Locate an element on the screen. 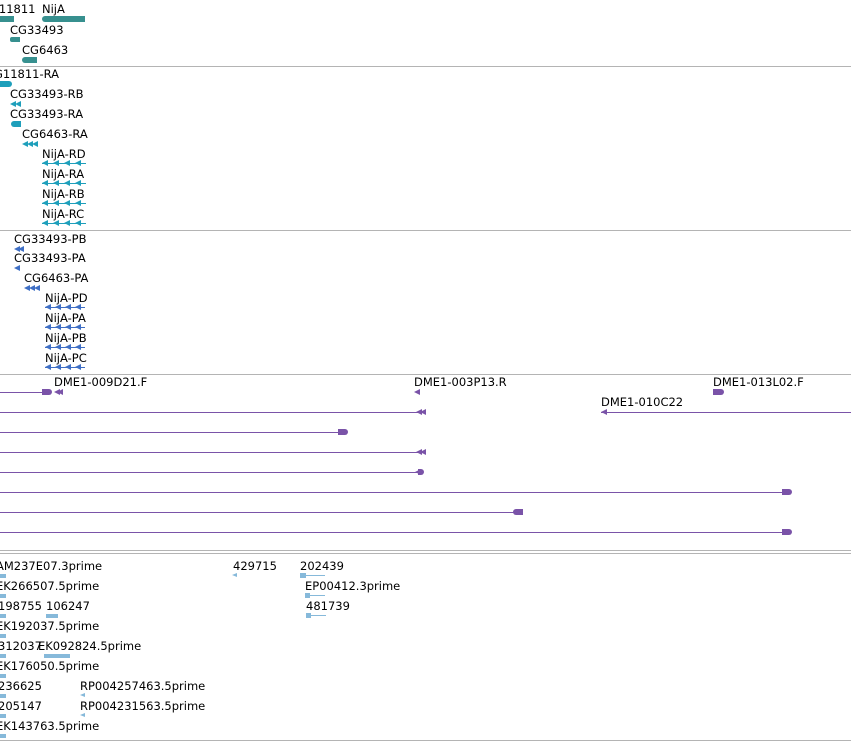  ests-feature-label: EP00412.3prime is located at coordinates (353, 586).